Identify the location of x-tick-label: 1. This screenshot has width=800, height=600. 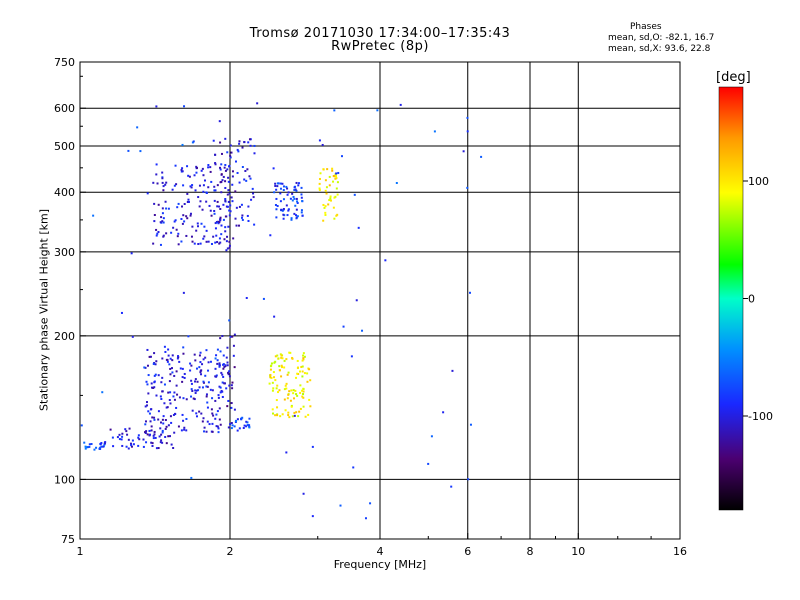
(80, 551).